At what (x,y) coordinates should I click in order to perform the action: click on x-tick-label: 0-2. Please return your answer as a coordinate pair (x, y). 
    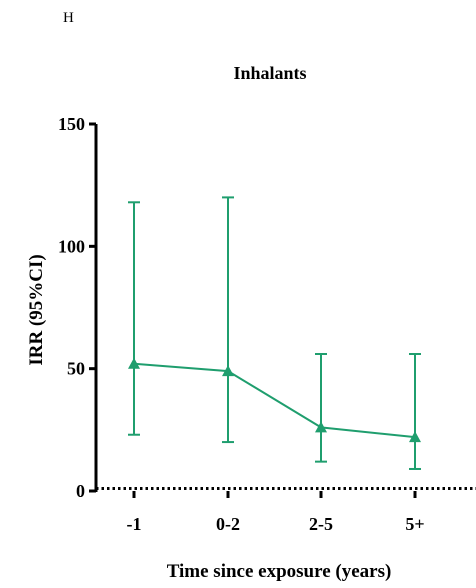
    Looking at the image, I should click on (228, 524).